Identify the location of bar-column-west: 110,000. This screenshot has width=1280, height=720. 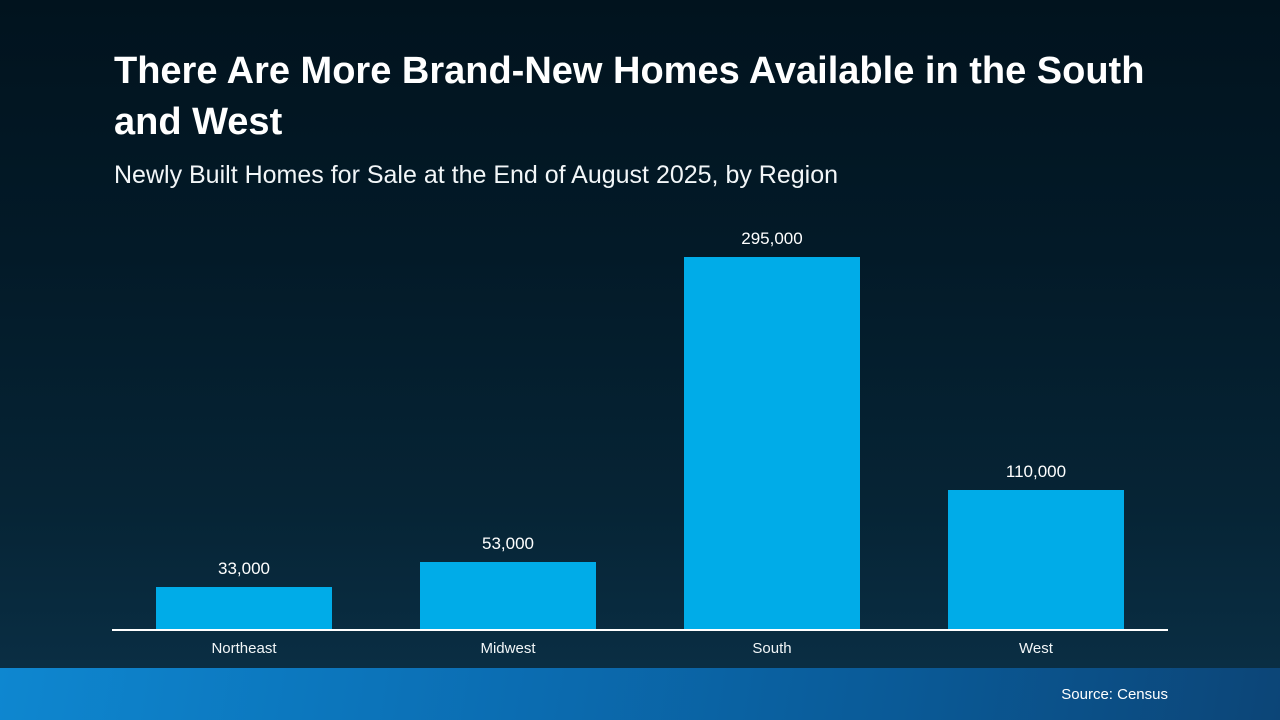
(1036, 428).